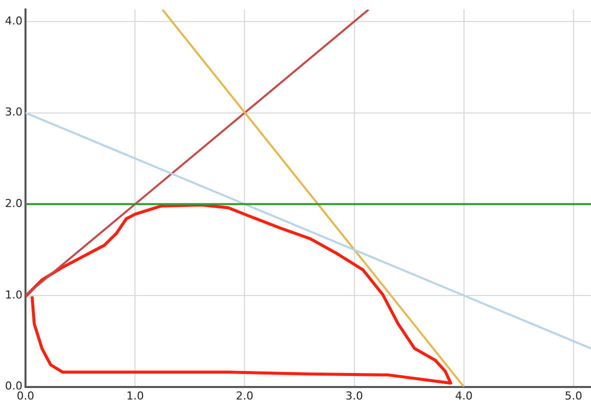 This screenshot has width=591, height=408. What do you see at coordinates (135, 395) in the screenshot?
I see `x-tick-label: 1.0` at bounding box center [135, 395].